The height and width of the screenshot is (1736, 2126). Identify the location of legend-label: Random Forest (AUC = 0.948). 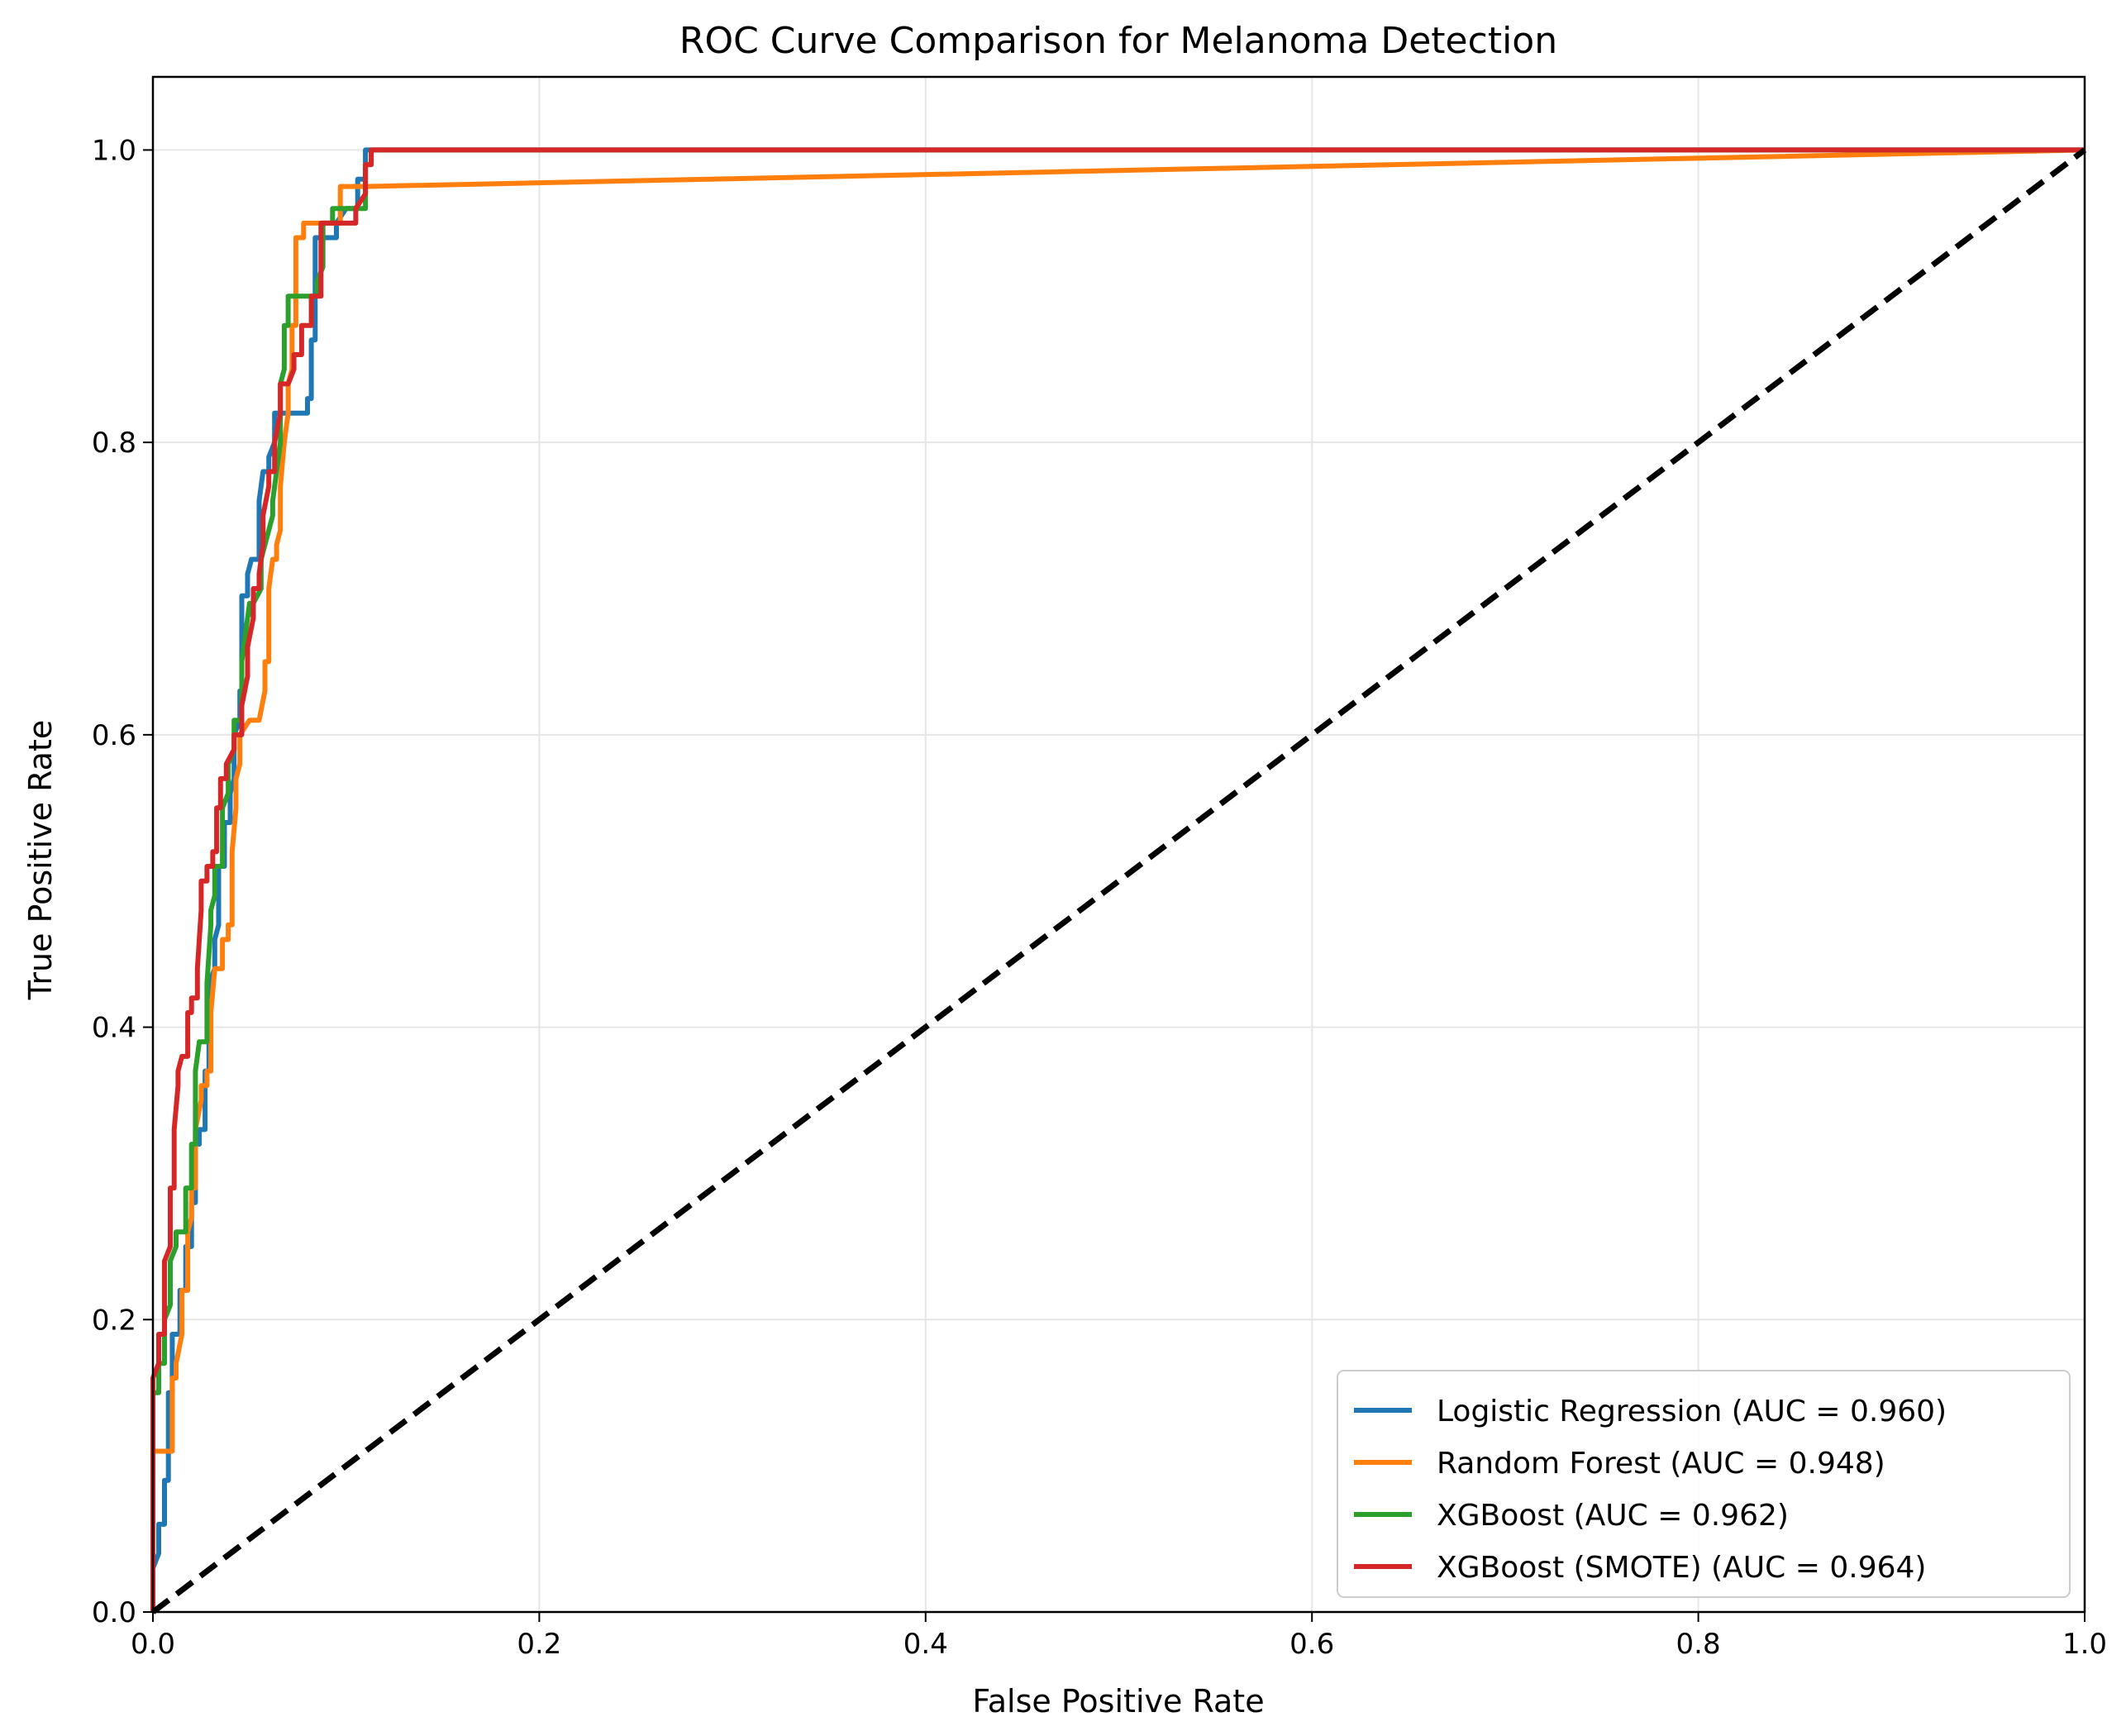
(1661, 1464).